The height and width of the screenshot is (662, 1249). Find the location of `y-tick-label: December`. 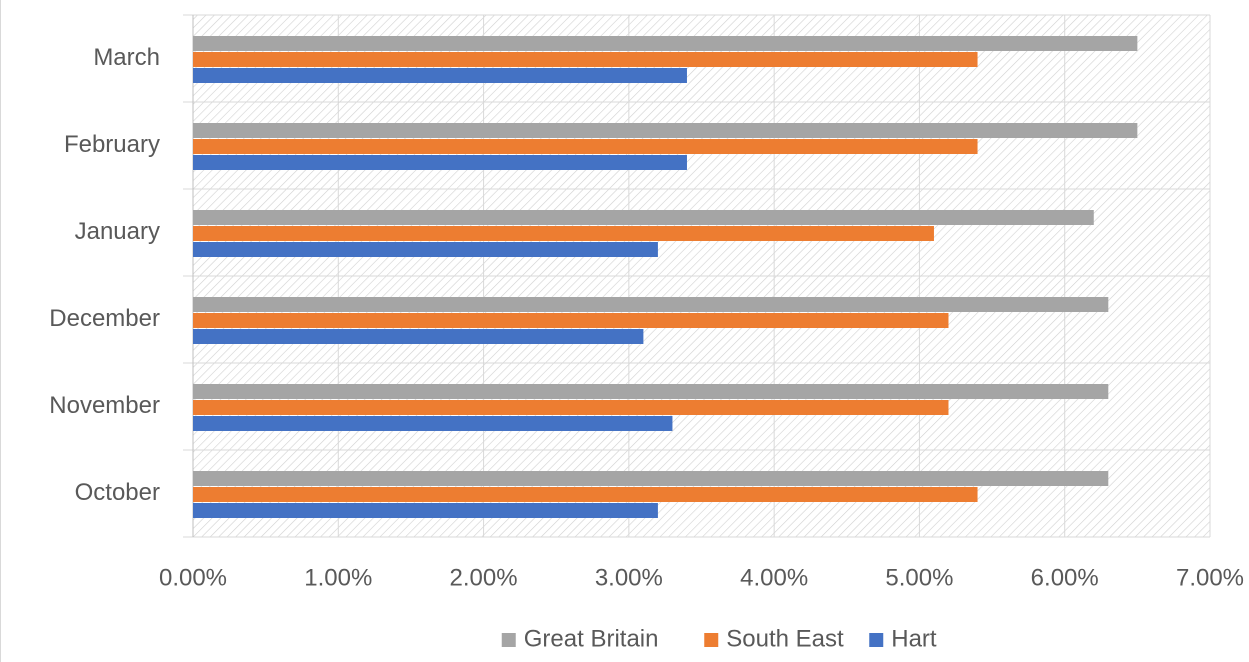

y-tick-label: December is located at coordinates (104, 318).